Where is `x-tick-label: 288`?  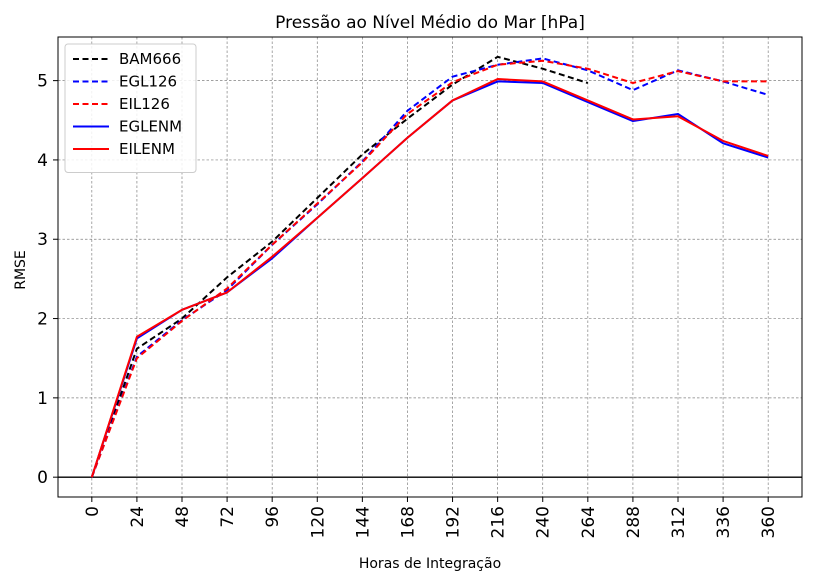
x-tick-label: 288 is located at coordinates (634, 522).